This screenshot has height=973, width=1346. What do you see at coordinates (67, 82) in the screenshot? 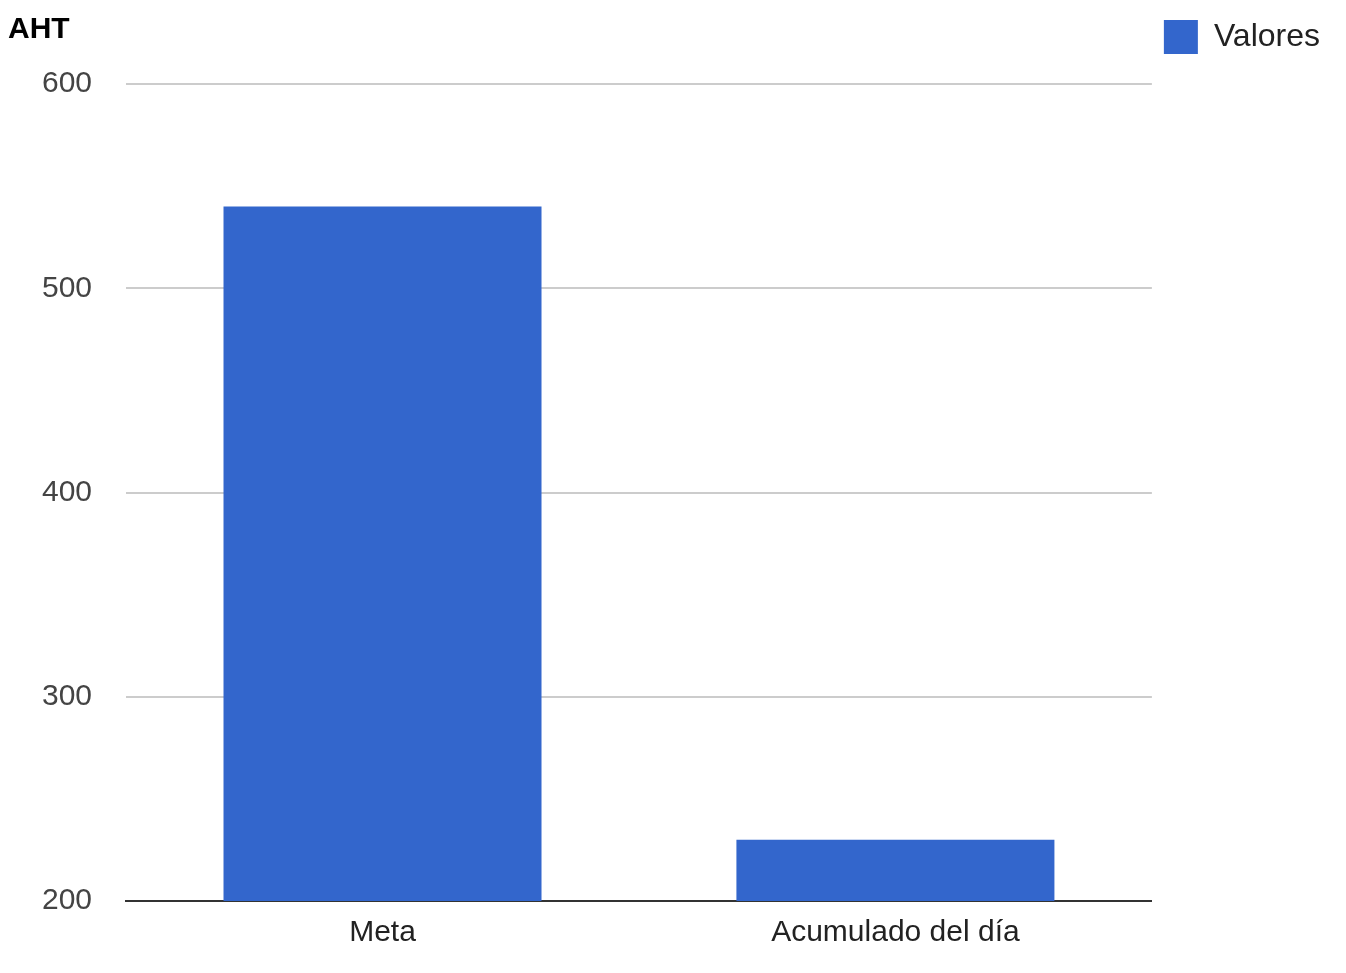
I see `y-tick-label: 600` at bounding box center [67, 82].